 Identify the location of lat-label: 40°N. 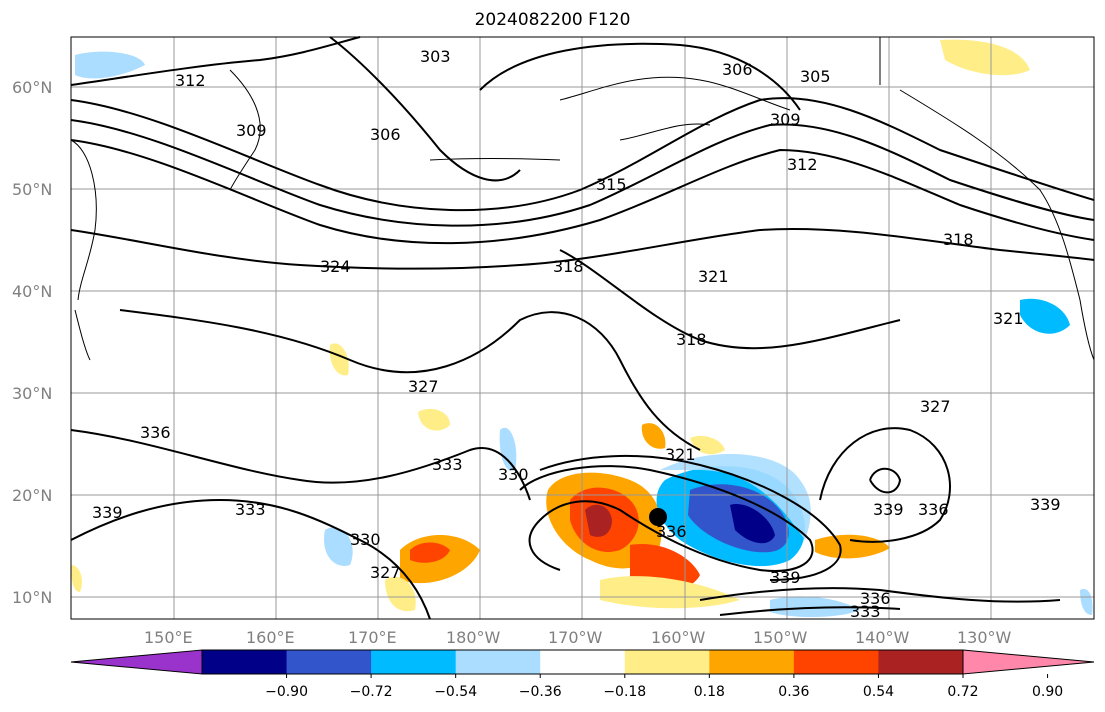
(32, 291).